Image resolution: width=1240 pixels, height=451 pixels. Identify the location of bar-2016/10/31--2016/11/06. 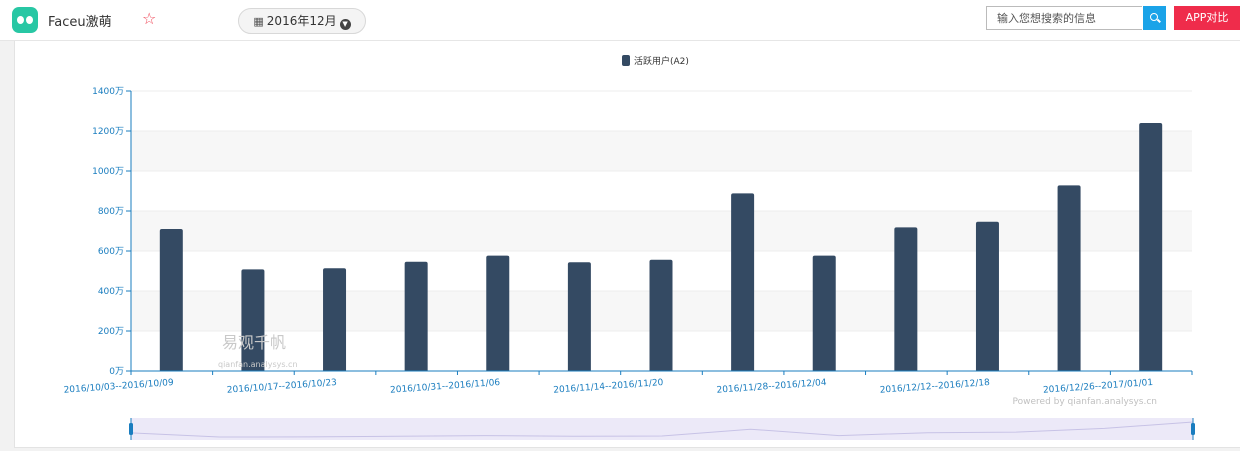
(498, 313).